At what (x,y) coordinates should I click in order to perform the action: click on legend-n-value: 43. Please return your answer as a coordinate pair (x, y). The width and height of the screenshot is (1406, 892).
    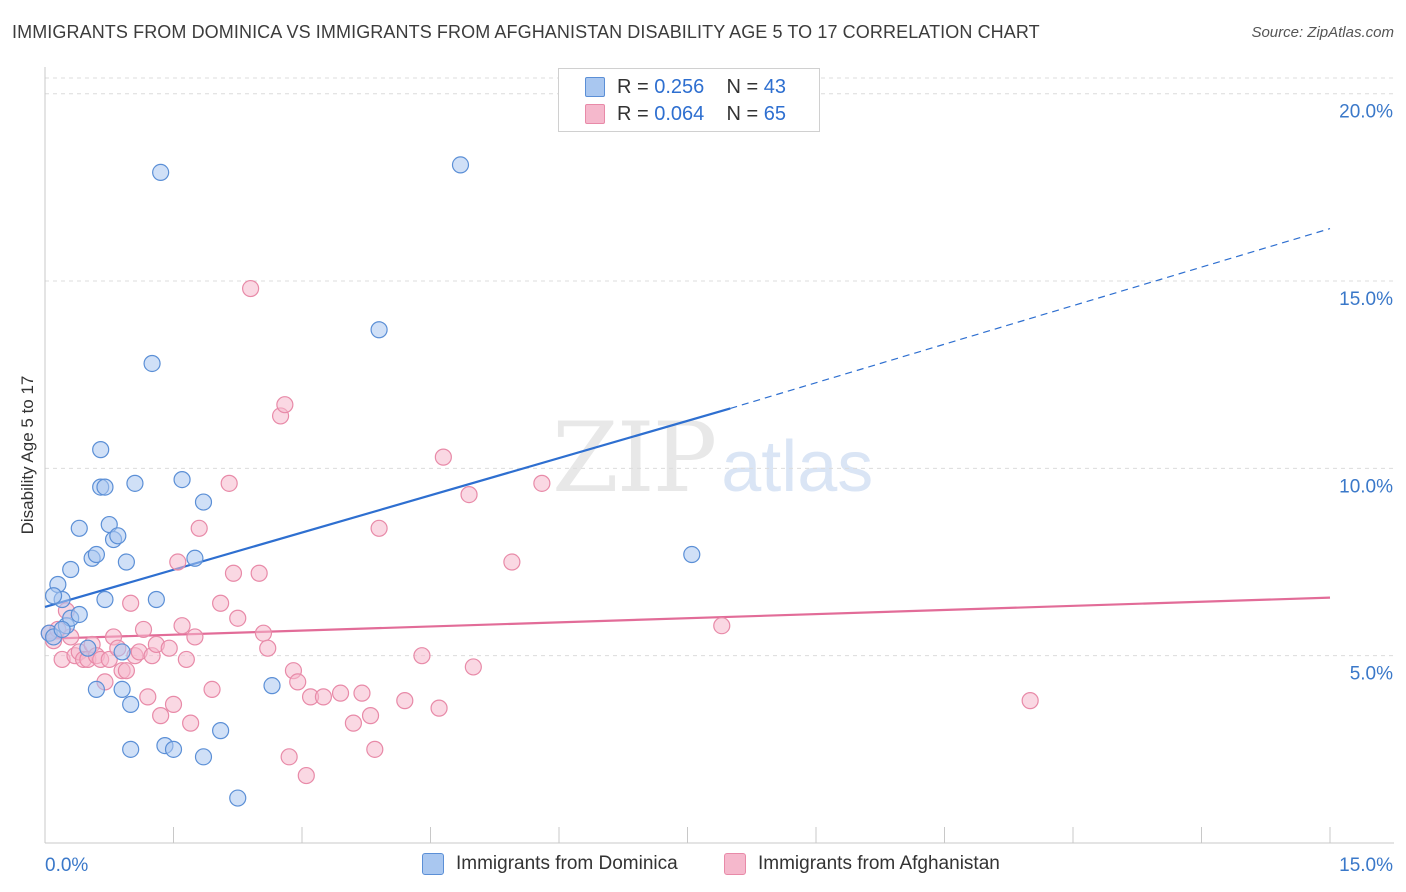
    Looking at the image, I should click on (775, 86).